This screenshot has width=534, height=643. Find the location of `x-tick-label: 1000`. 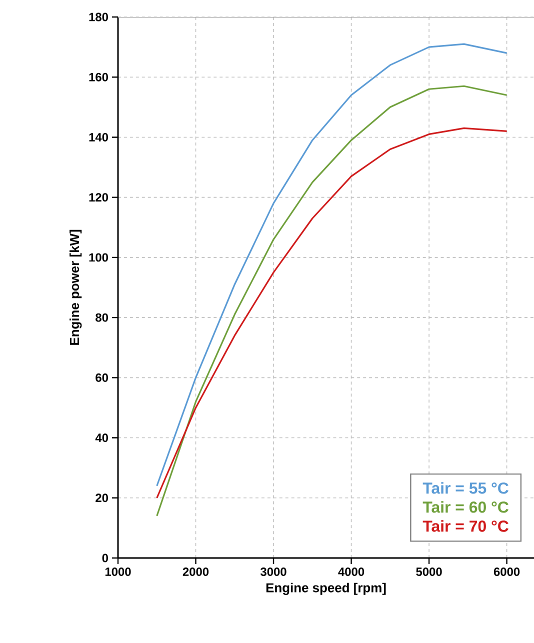

x-tick-label: 1000 is located at coordinates (118, 572).